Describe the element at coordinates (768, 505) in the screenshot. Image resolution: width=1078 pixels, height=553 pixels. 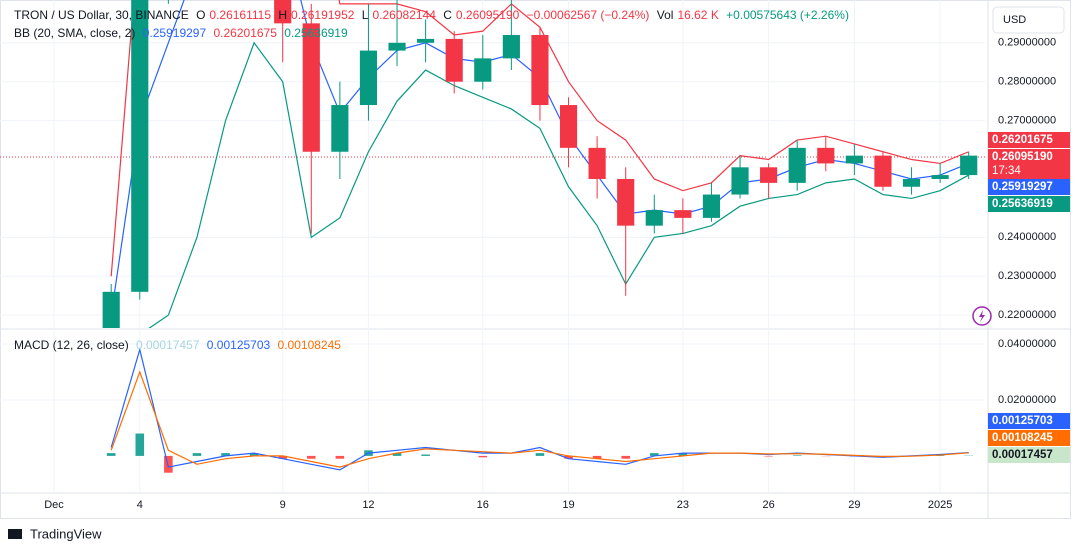
I see `x-tick-label: 26` at that location.